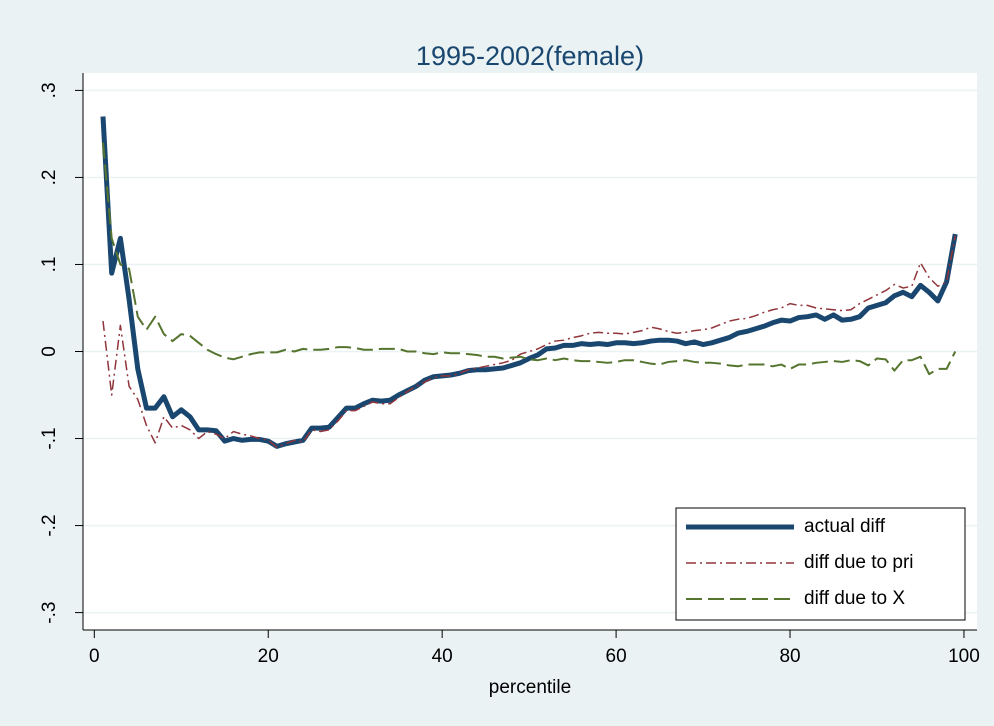 Image resolution: width=994 pixels, height=726 pixels. I want to click on y-tick-label: .1, so click(49, 265).